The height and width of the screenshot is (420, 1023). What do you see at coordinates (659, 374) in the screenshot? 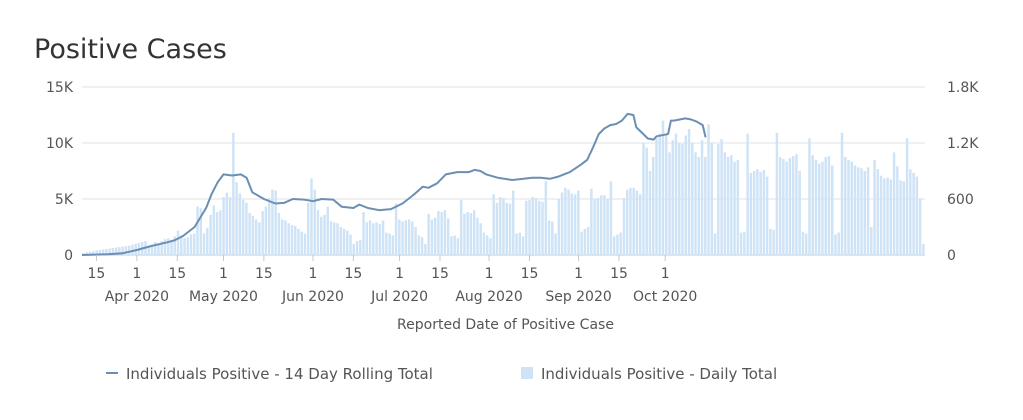
I see `legend-label: Individuals Positive - Daily Total` at bounding box center [659, 374].